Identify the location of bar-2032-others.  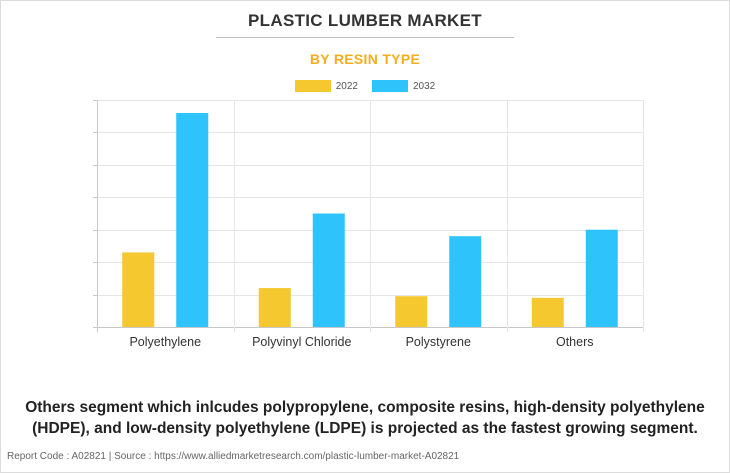
(601, 278).